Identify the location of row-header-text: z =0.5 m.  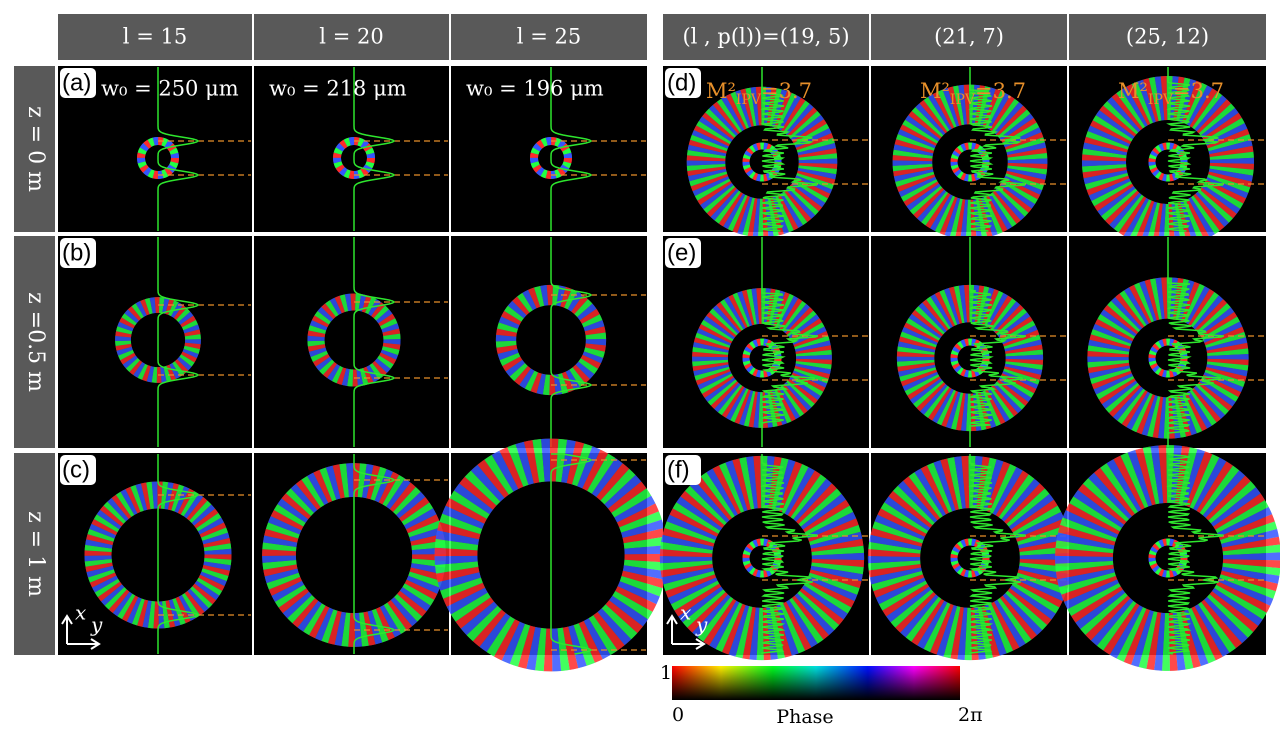
(35, 342).